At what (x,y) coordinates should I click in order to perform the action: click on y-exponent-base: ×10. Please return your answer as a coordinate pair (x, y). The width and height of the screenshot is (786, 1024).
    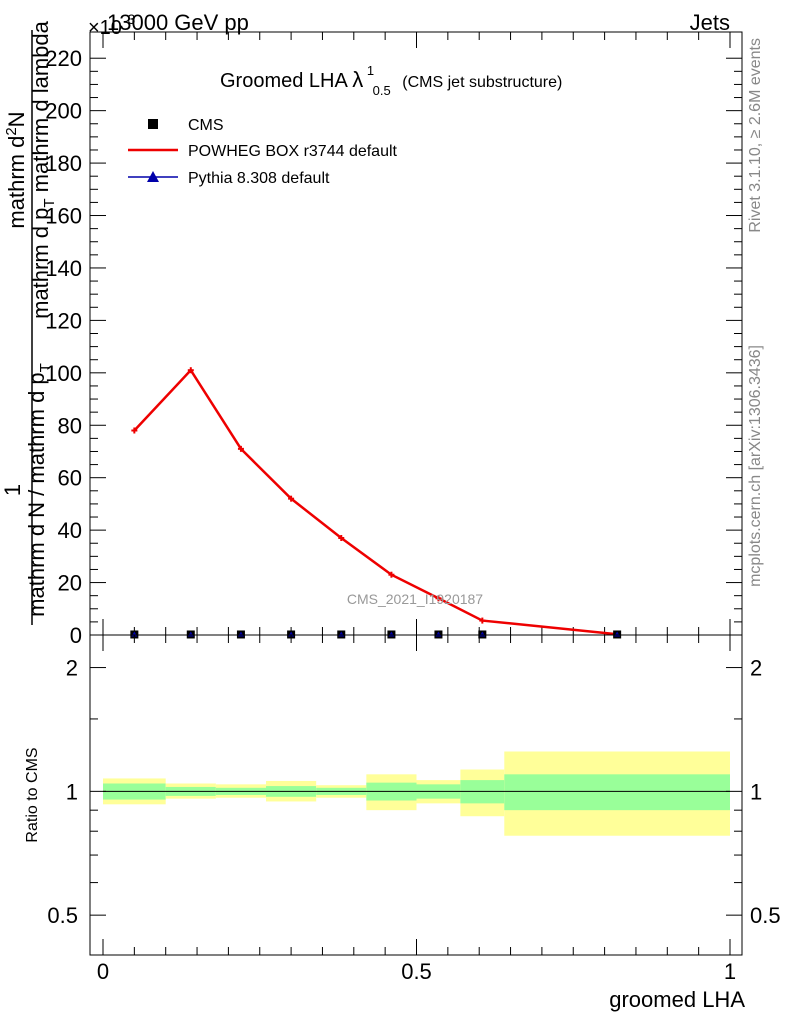
    Looking at the image, I should click on (105, 28).